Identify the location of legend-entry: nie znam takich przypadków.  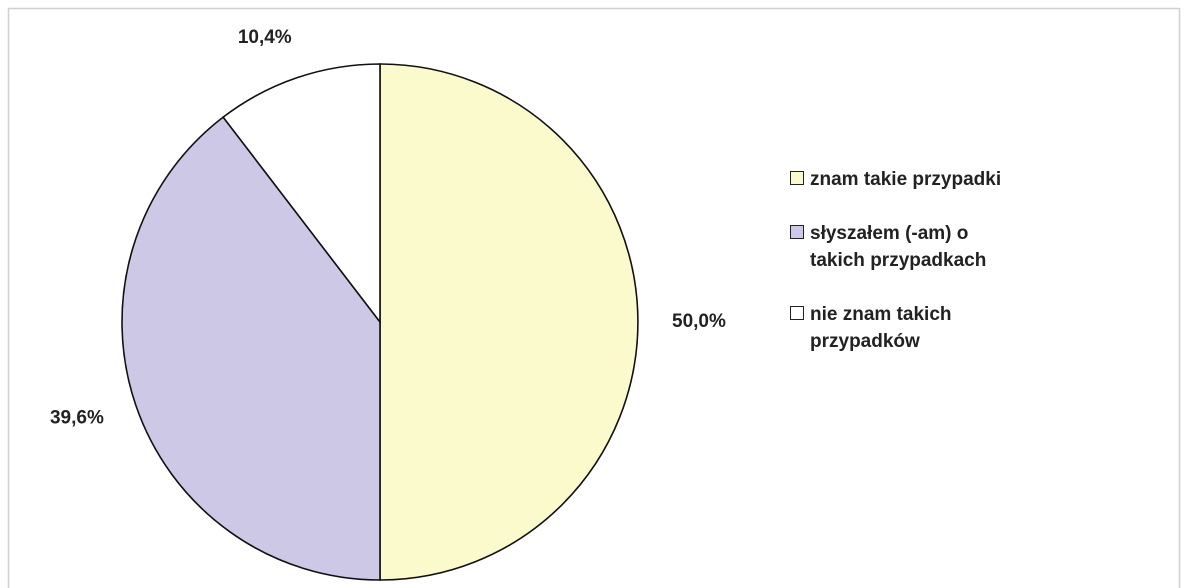
(940, 328).